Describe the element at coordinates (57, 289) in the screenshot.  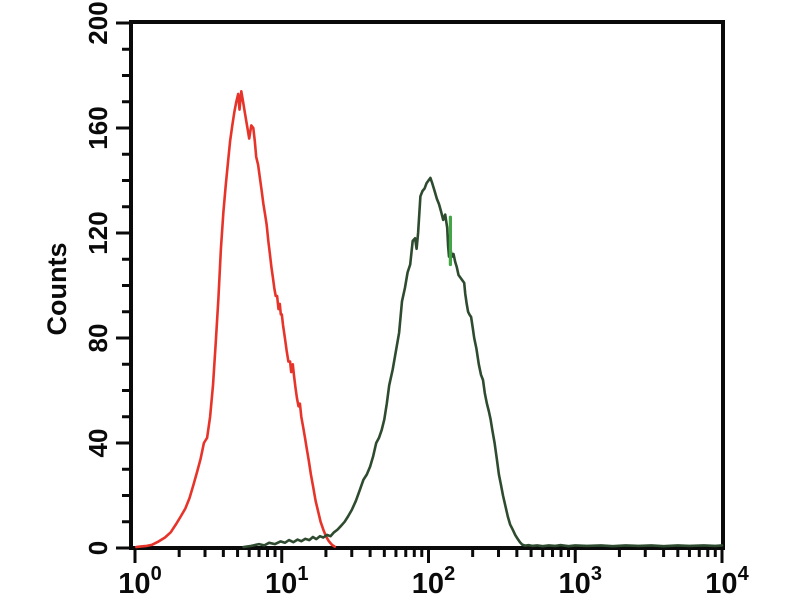
I see `y-axis-title: Counts` at that location.